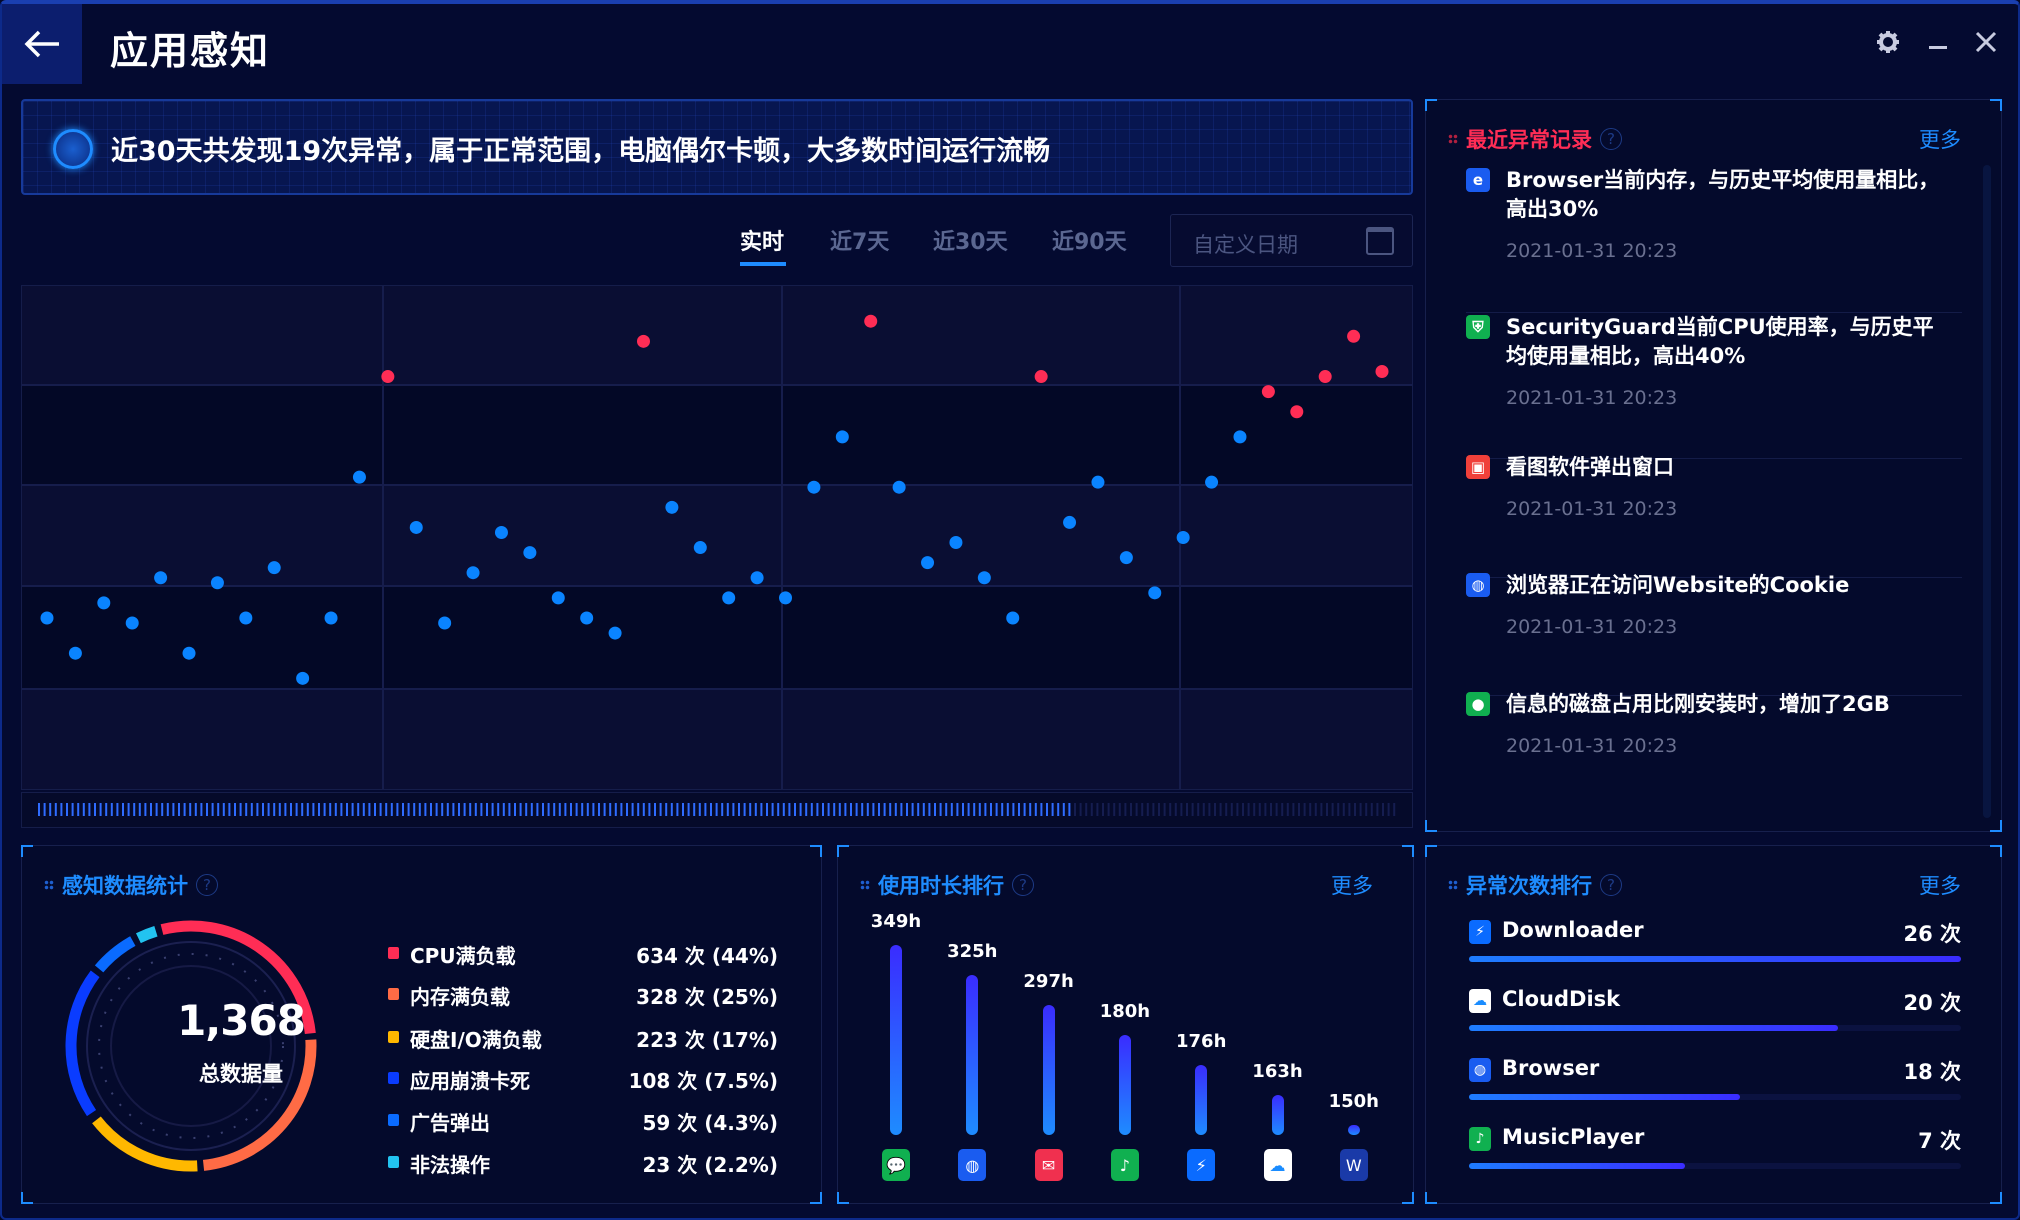 The image size is (2020, 1220). I want to click on recent-anomalies-header: 最近异常记录 ?, so click(1535, 139).